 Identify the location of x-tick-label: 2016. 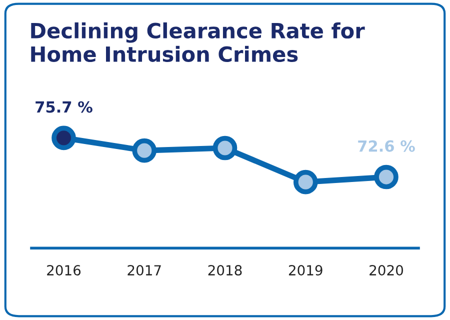
(64, 270).